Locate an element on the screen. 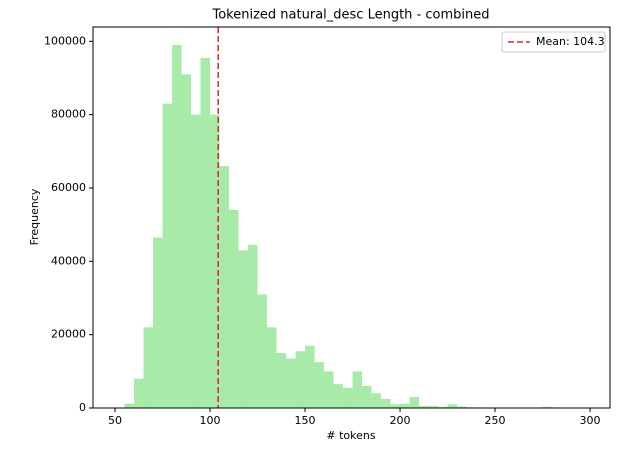  y-tick-label: 60000 is located at coordinates (68, 187).